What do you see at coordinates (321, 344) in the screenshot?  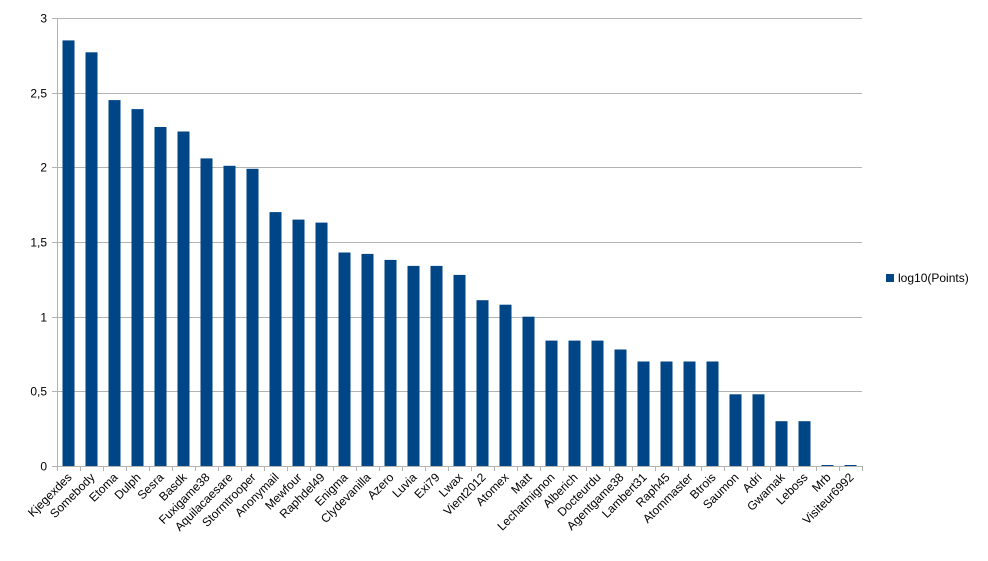 I see `bar-raphdel49` at bounding box center [321, 344].